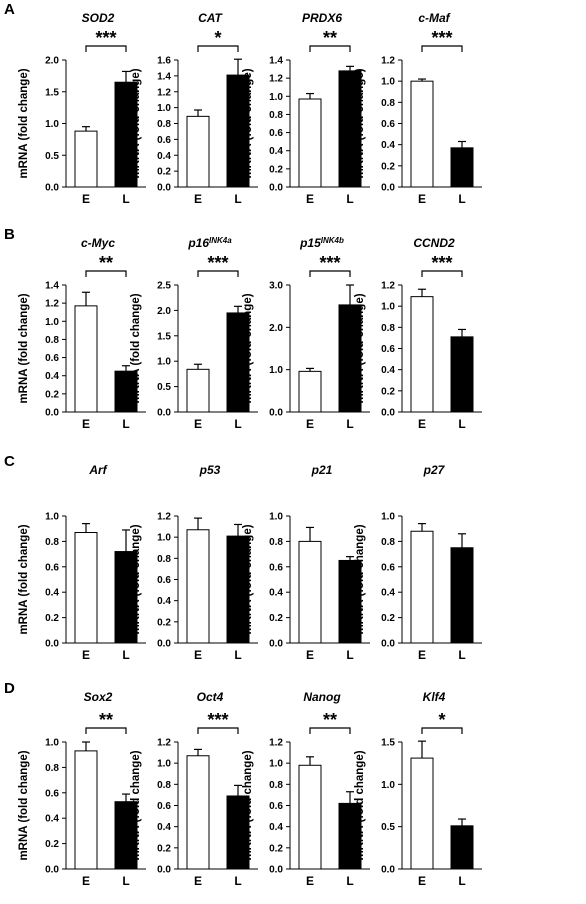 The image size is (586, 904). What do you see at coordinates (462, 167) in the screenshot?
I see `bar-l` at bounding box center [462, 167].